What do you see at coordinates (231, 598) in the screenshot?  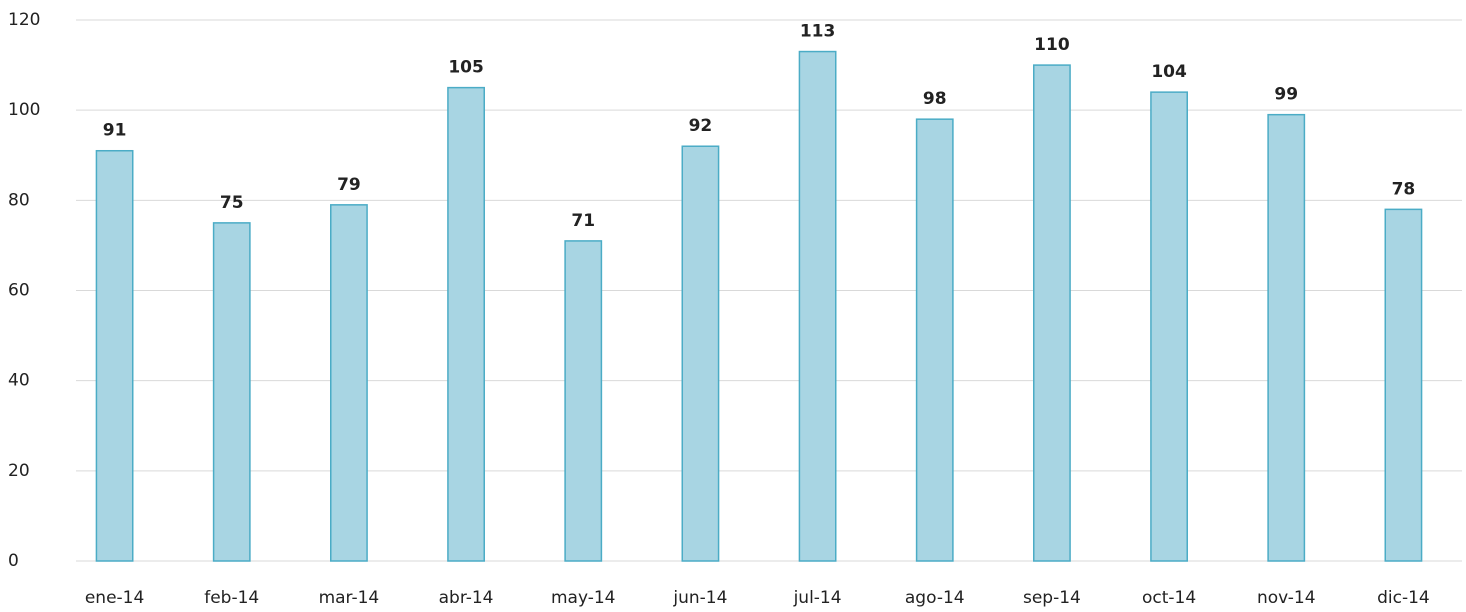 I see `x-tick-label: feb-14` at bounding box center [231, 598].